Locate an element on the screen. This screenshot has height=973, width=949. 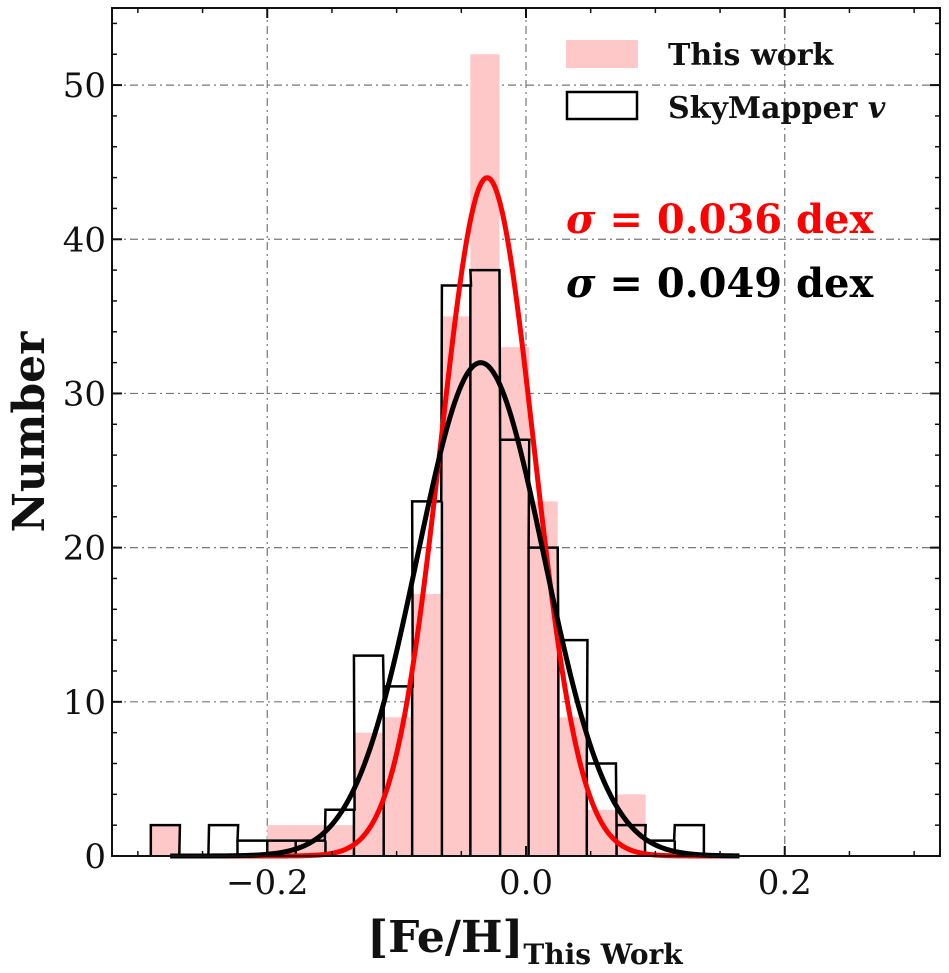
x-tick-label-2: 0.2 is located at coordinates (785, 883).